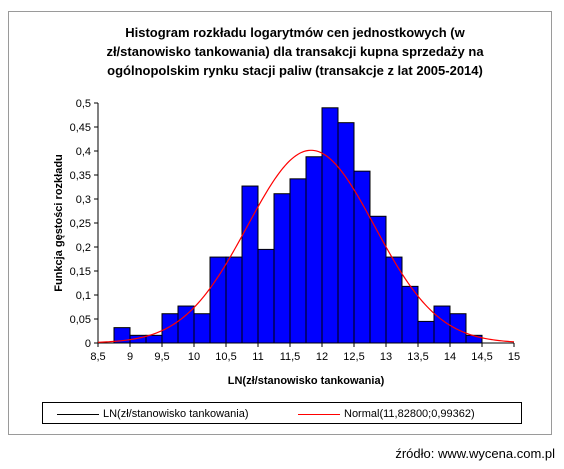 This screenshot has width=564, height=469. I want to click on y-tick-label: 0,25, so click(80, 224).